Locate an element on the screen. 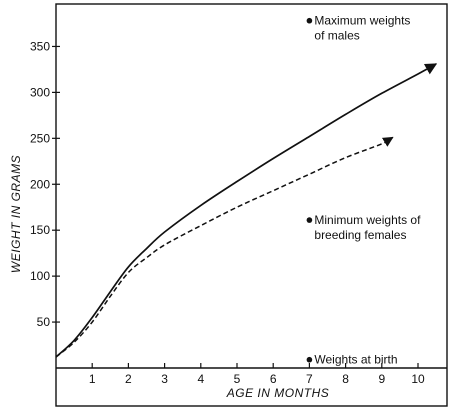 This screenshot has width=450, height=413. y-tick-label: 300 is located at coordinates (40, 92).